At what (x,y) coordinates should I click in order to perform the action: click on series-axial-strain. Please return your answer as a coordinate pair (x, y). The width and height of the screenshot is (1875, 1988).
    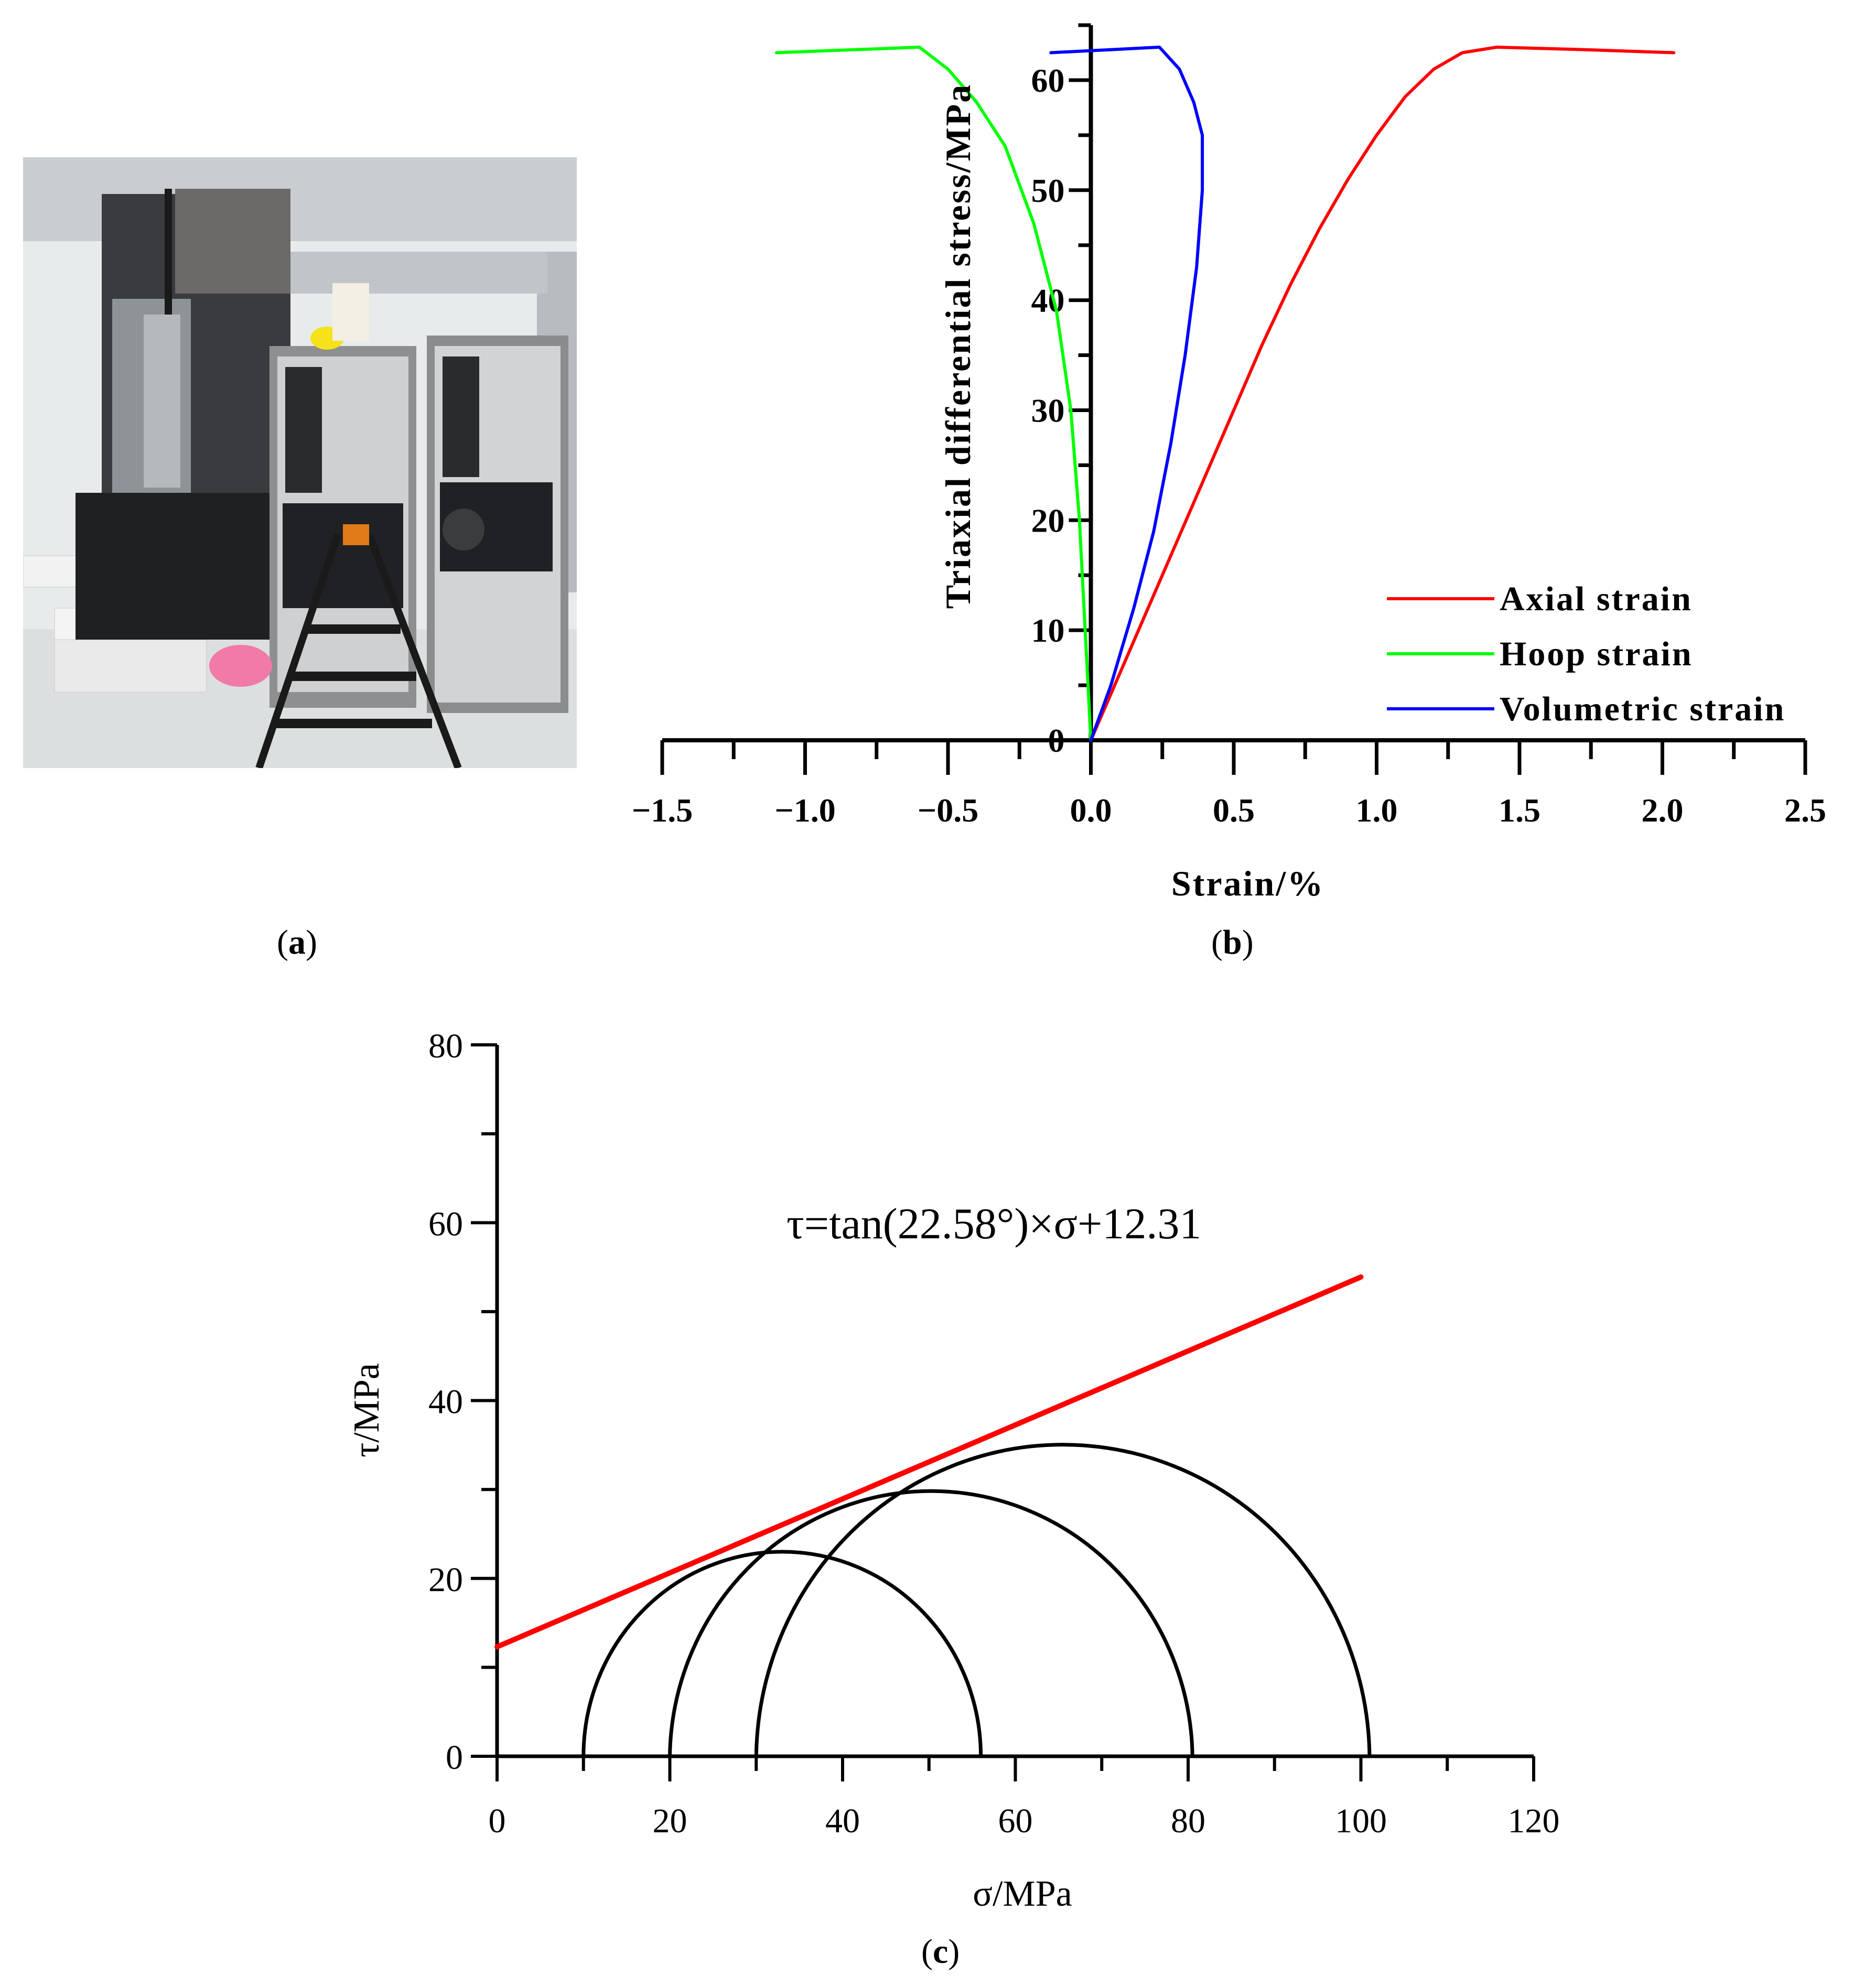
    Looking at the image, I should click on (1383, 394).